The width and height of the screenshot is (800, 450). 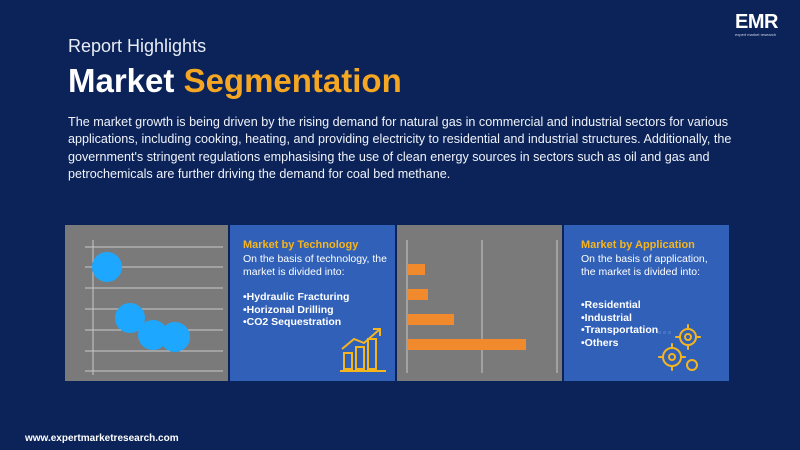 What do you see at coordinates (296, 297) in the screenshot?
I see `list-item: •Hydraulic Fracturing` at bounding box center [296, 297].